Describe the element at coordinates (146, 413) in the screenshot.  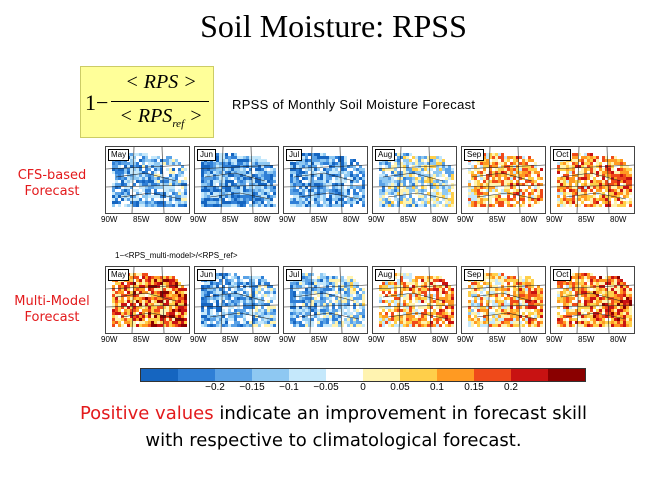
I see `footer-highlight: Positive values` at that location.